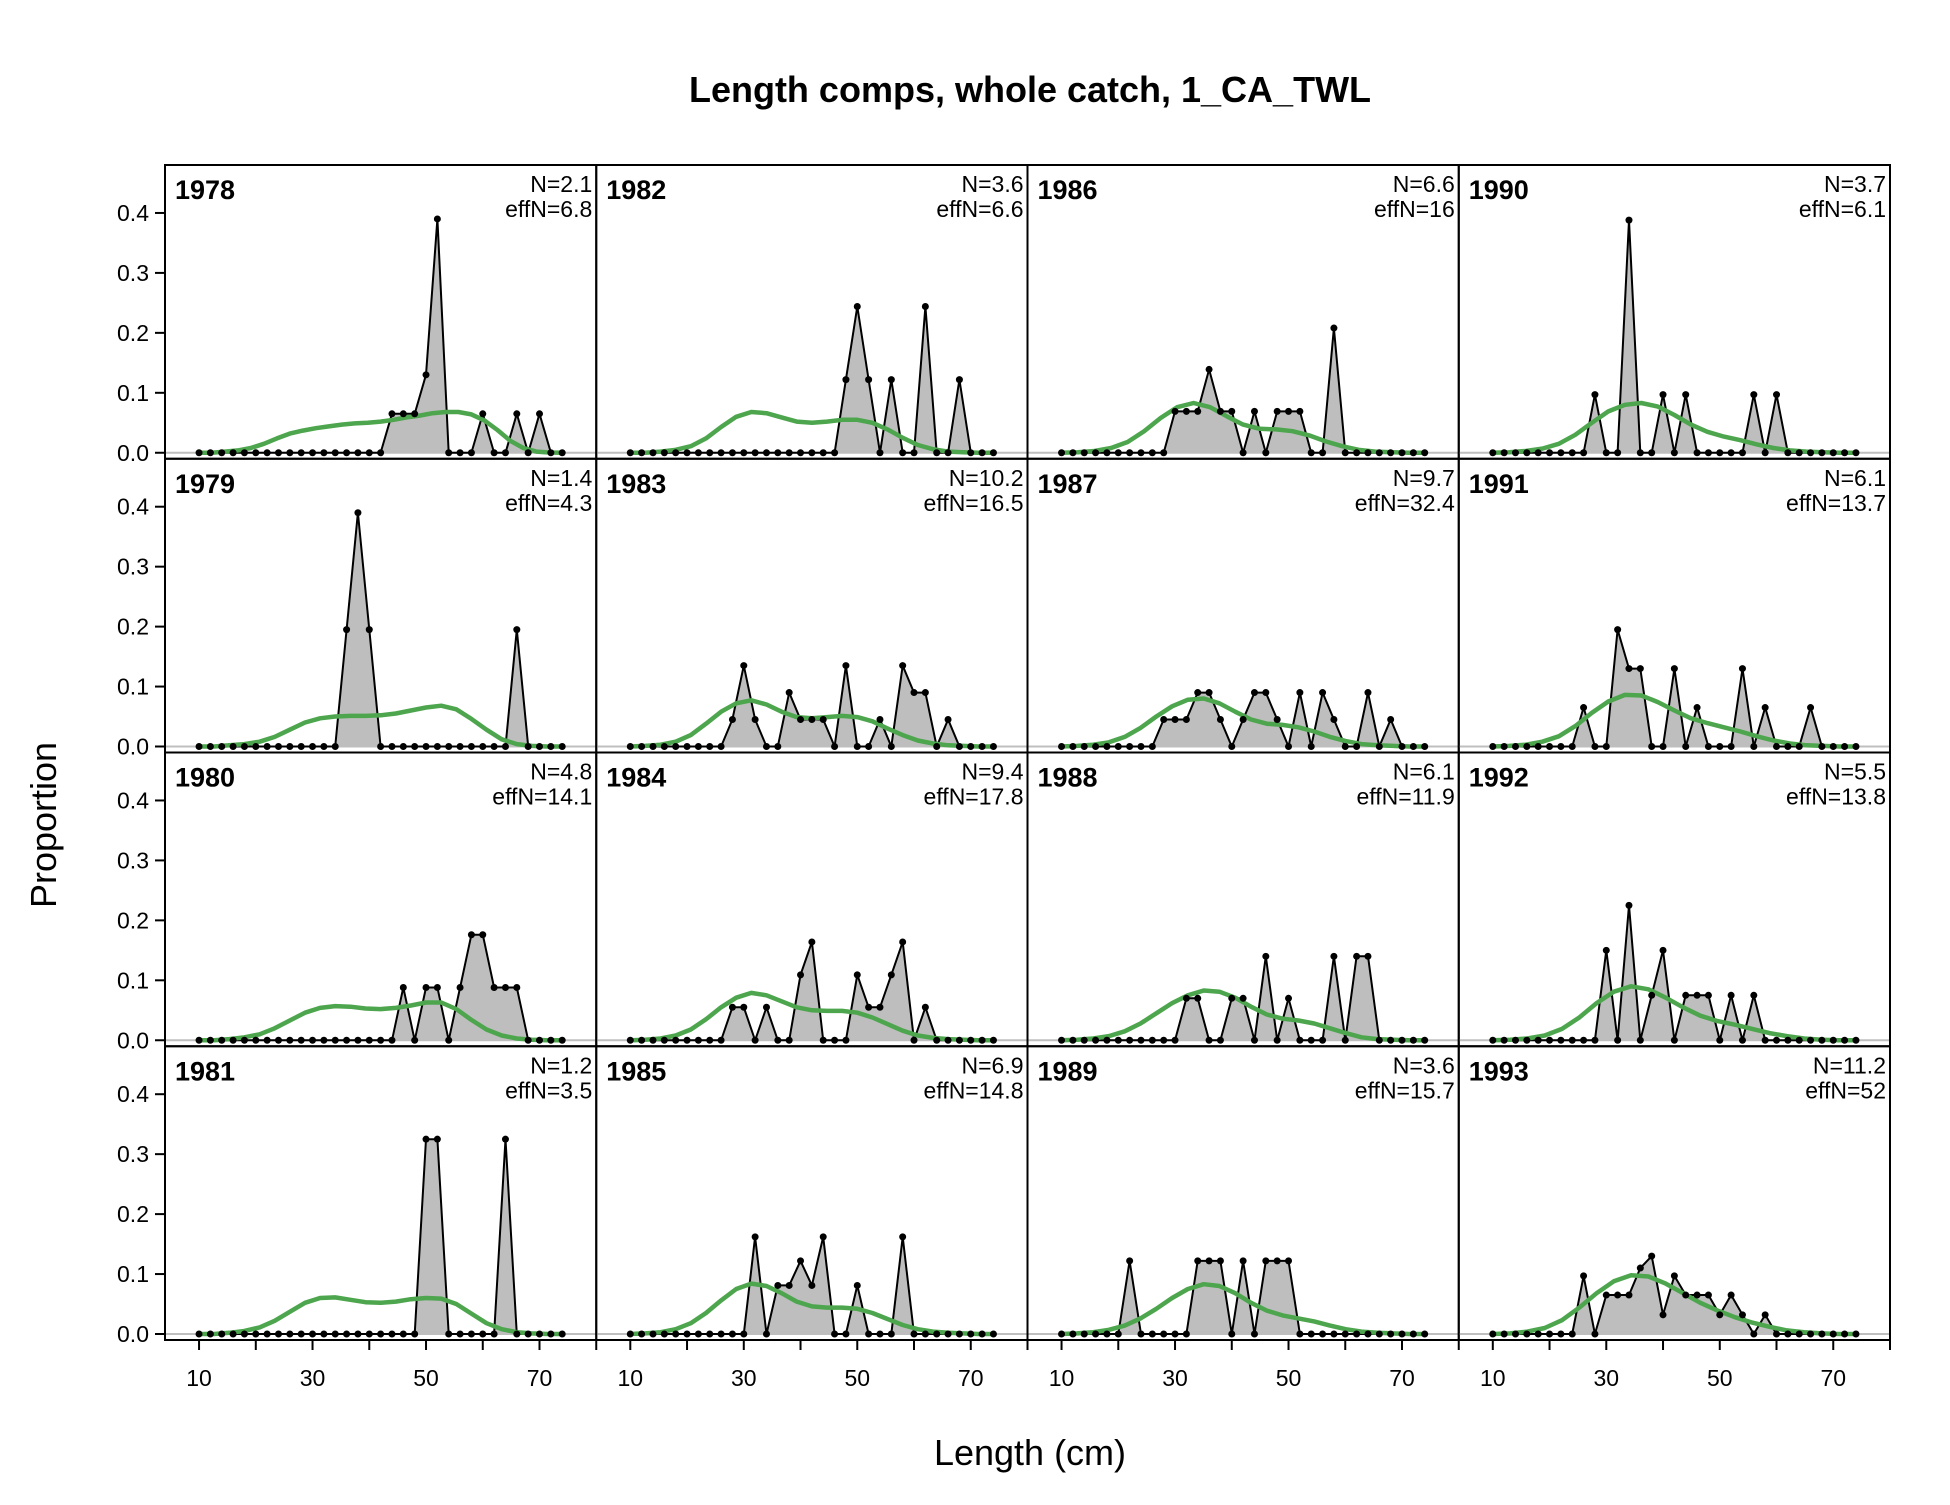  Describe the element at coordinates (133, 1040) in the screenshot. I see `y-tick-label: 0.0` at that location.